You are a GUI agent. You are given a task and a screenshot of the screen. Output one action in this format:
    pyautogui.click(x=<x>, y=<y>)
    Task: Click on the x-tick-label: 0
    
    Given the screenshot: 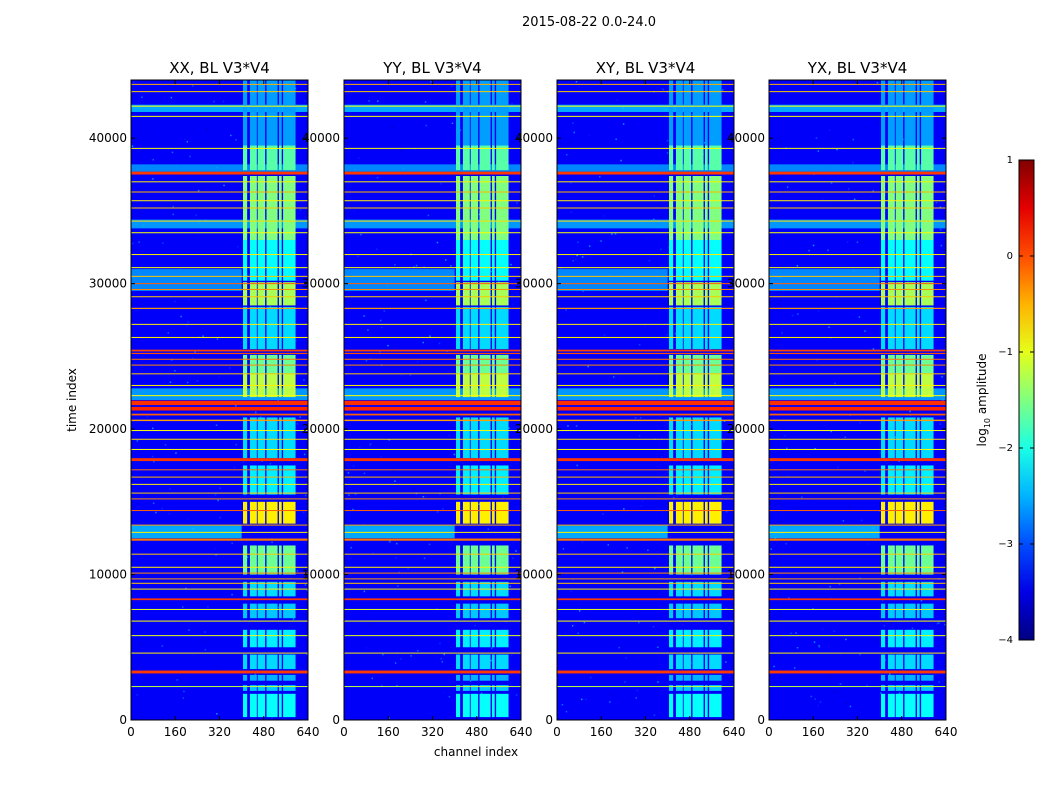 What is the action you would take?
    pyautogui.click(x=769, y=732)
    